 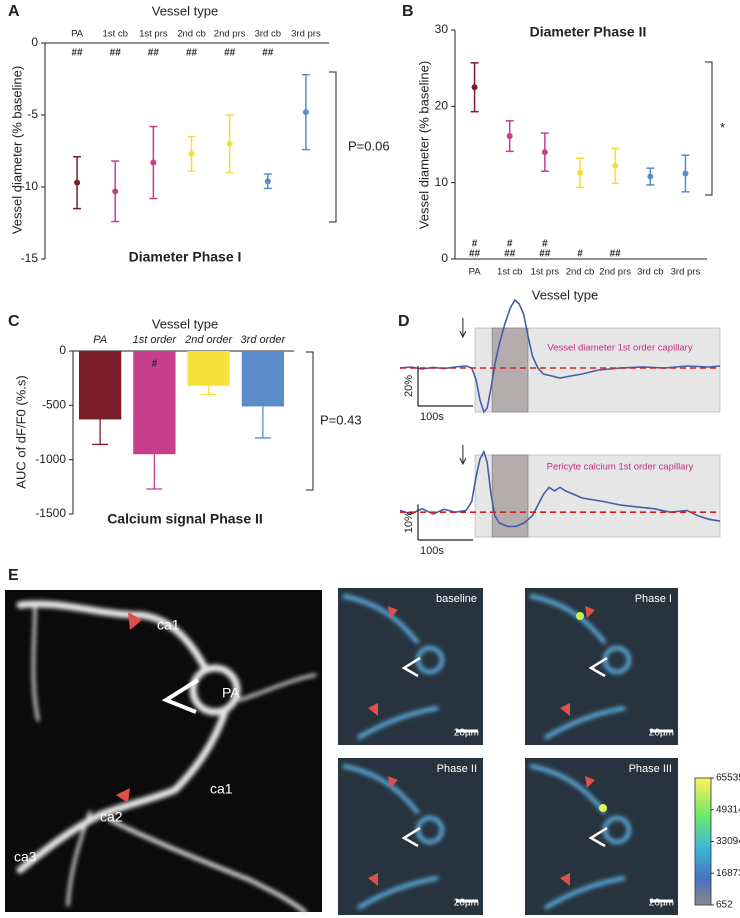 I want to click on colorbar-tick-label: 33094, so click(x=728, y=841).